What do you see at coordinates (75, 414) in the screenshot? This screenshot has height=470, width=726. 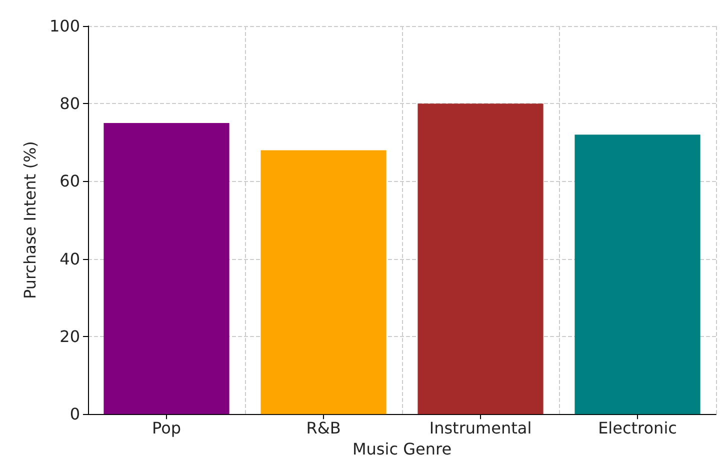 I see `y-tick-label: 0` at bounding box center [75, 414].